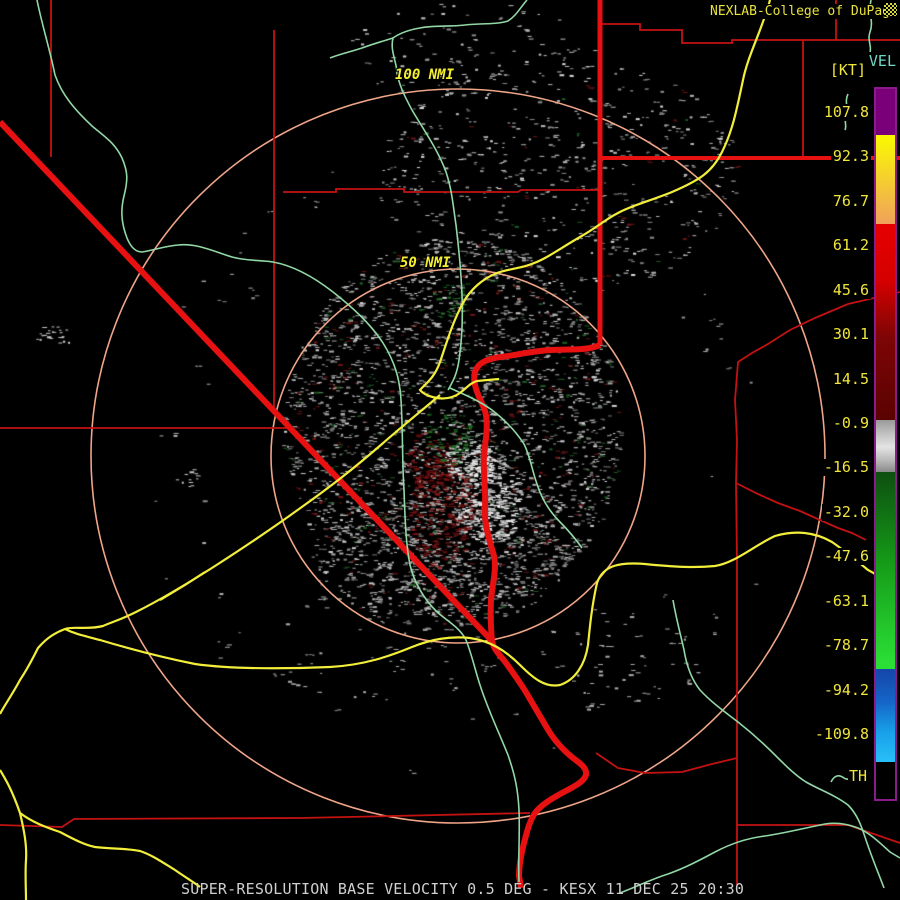 The height and width of the screenshot is (900, 900). Describe the element at coordinates (846, 645) in the screenshot. I see `scale-tick-label: -78.7` at that location.